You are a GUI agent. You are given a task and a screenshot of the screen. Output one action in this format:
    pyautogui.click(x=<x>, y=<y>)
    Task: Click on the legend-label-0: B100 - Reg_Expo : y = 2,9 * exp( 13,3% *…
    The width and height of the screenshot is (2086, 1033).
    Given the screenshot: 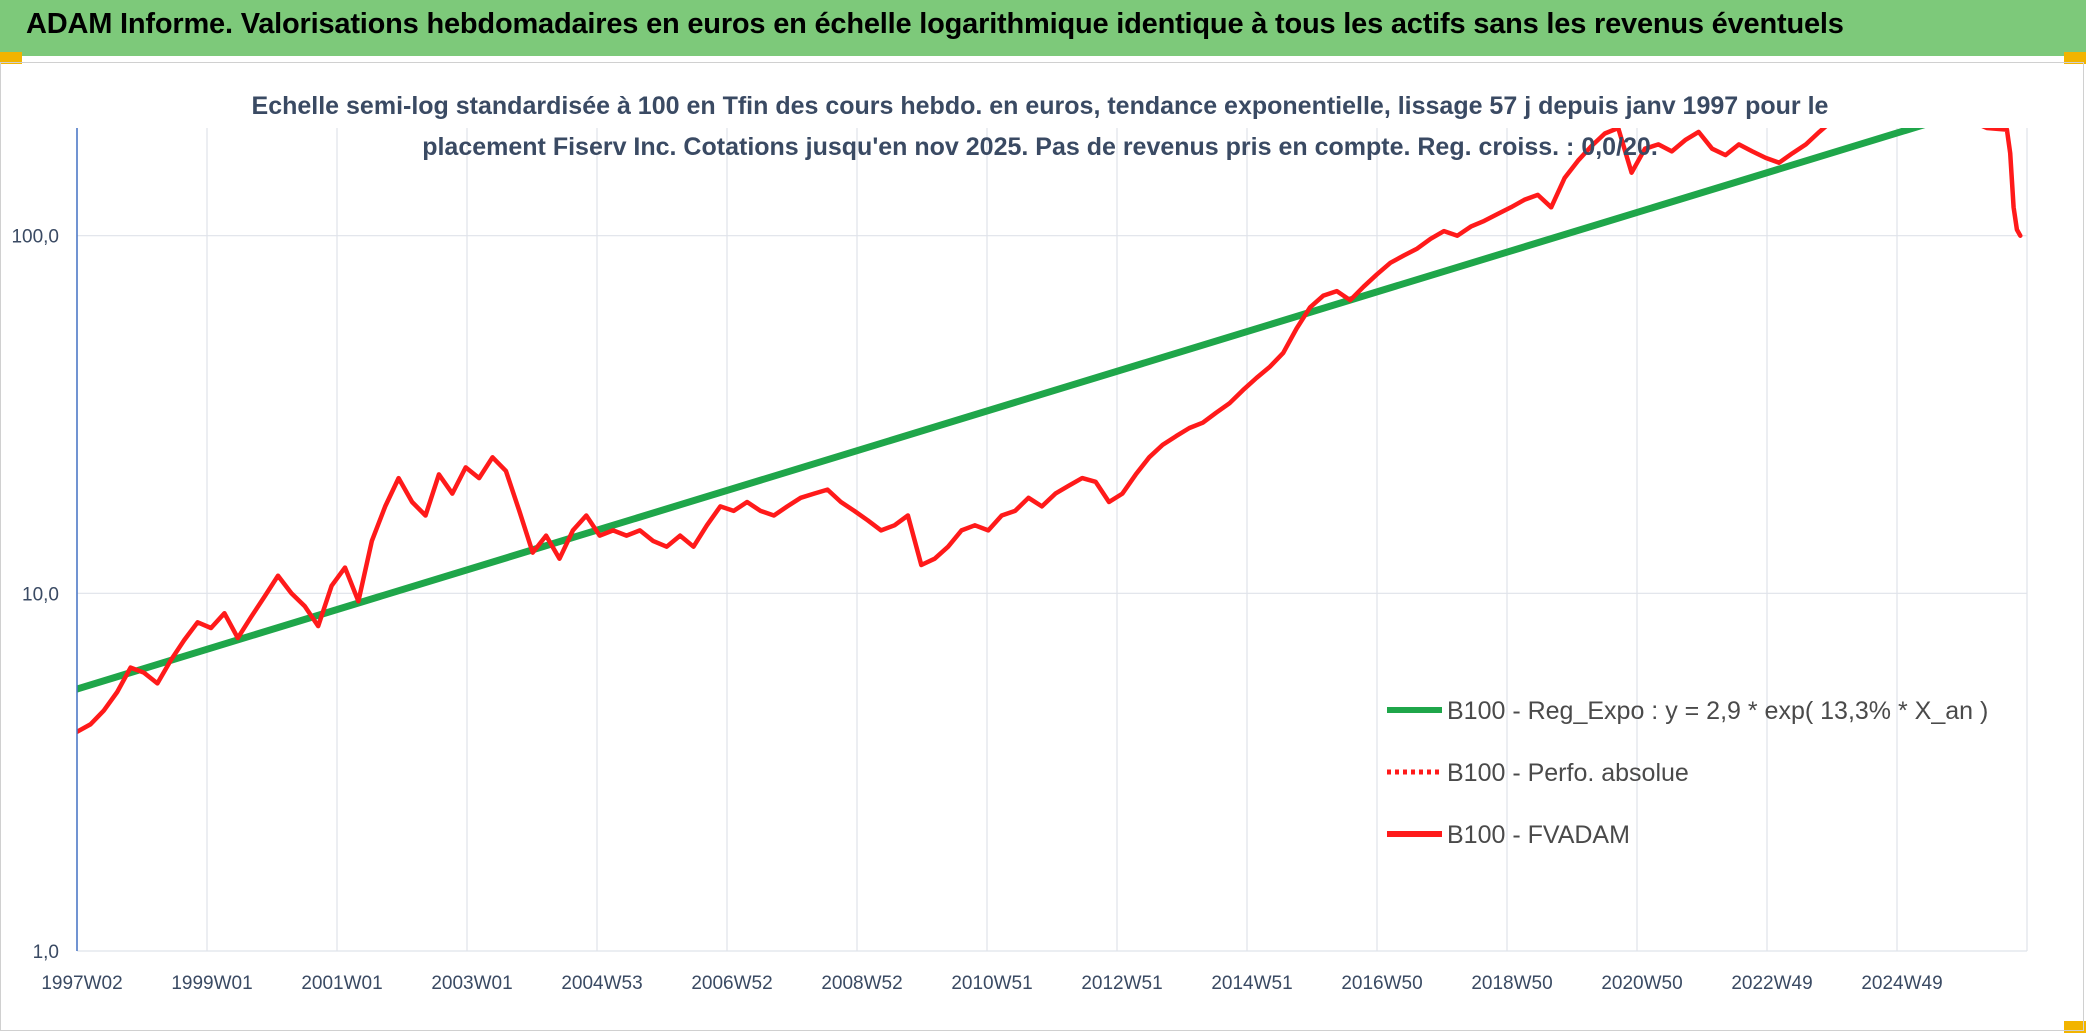 What is the action you would take?
    pyautogui.click(x=1717, y=711)
    